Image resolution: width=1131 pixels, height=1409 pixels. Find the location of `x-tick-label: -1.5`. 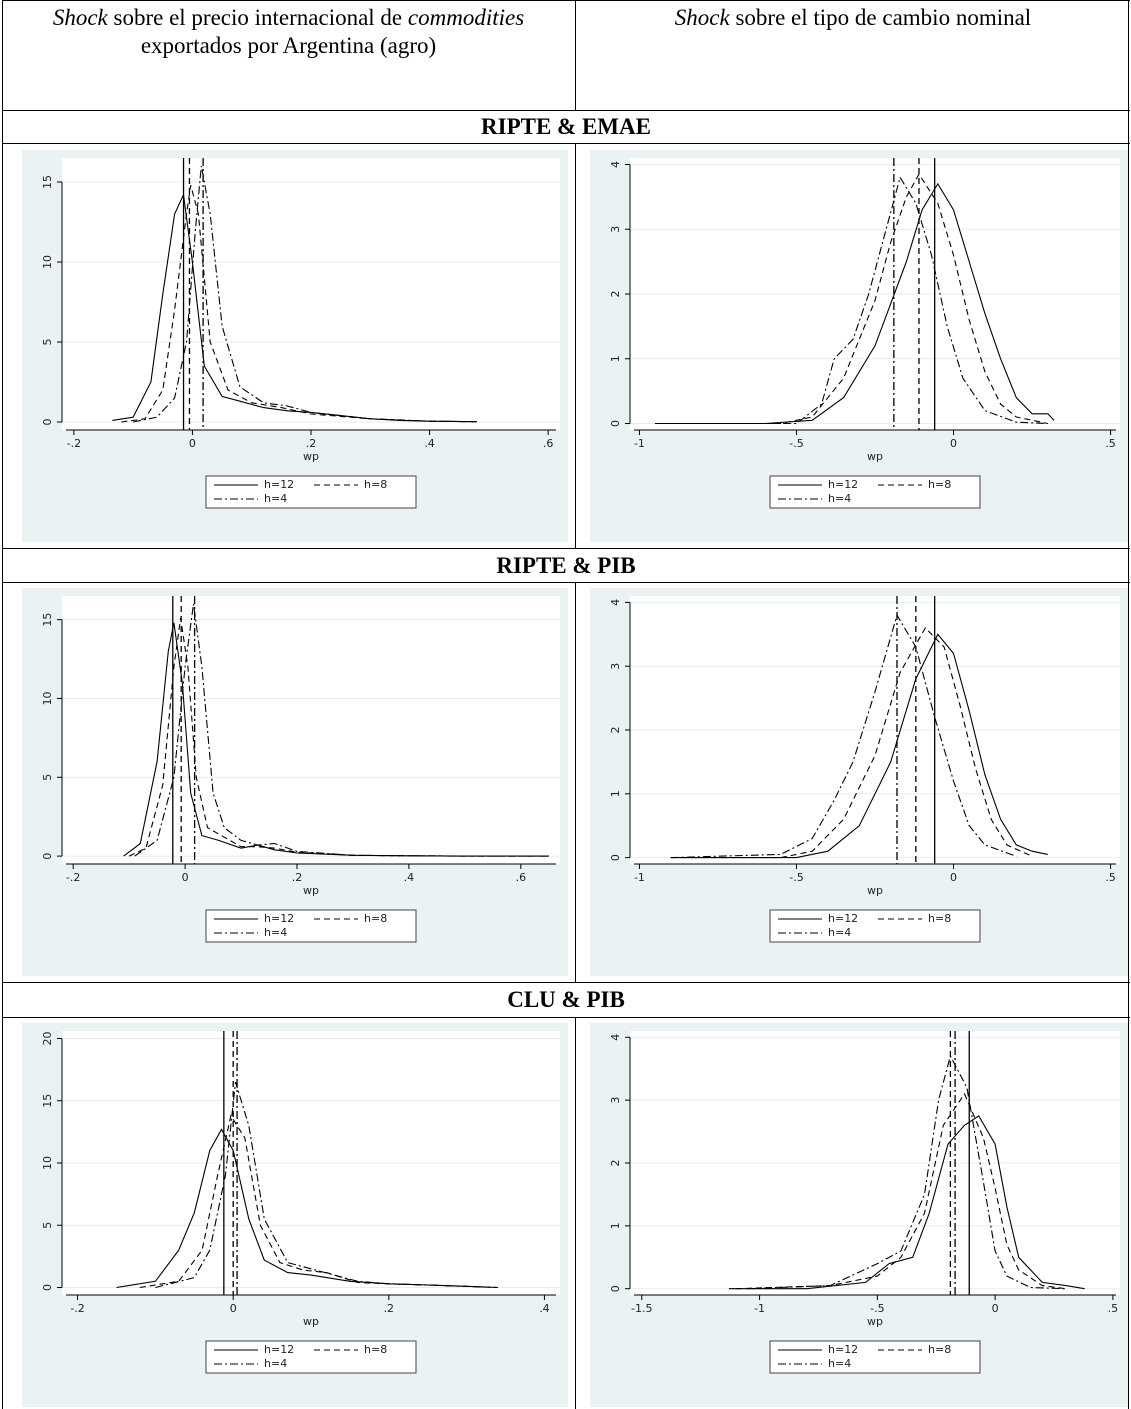

x-tick-label: -1.5 is located at coordinates (641, 1308).